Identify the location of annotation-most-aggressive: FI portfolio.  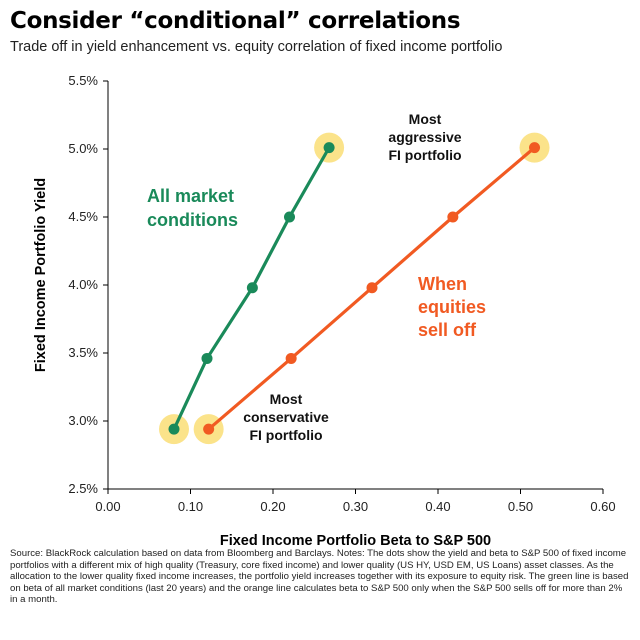
(424, 155).